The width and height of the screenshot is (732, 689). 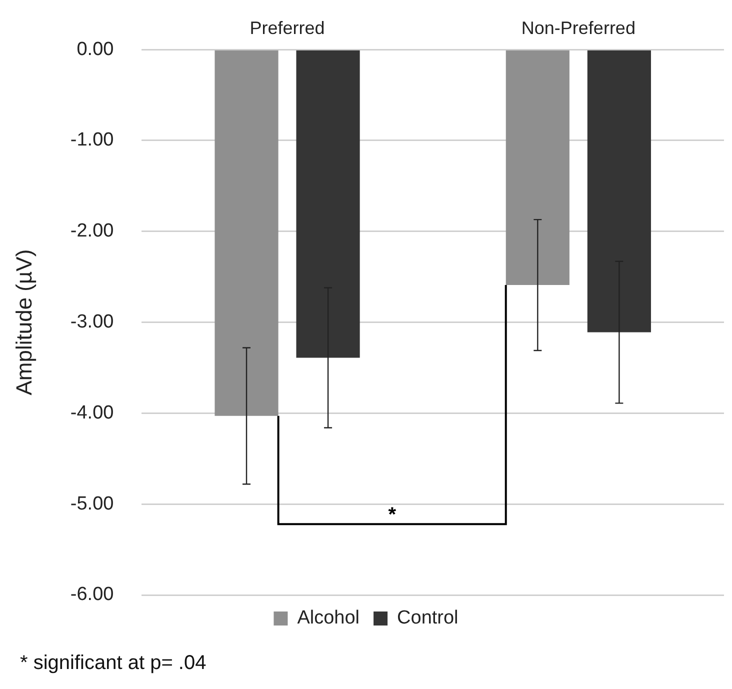 What do you see at coordinates (95, 49) in the screenshot?
I see `y-tick-label: 0.00` at bounding box center [95, 49].